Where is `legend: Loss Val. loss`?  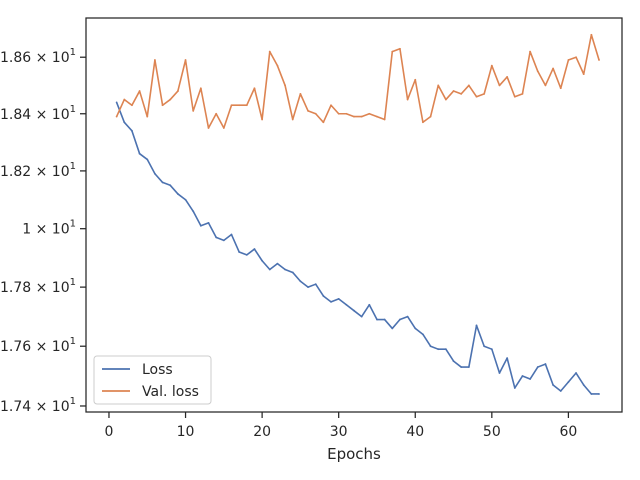
legend: Loss Val. loss is located at coordinates (152, 380).